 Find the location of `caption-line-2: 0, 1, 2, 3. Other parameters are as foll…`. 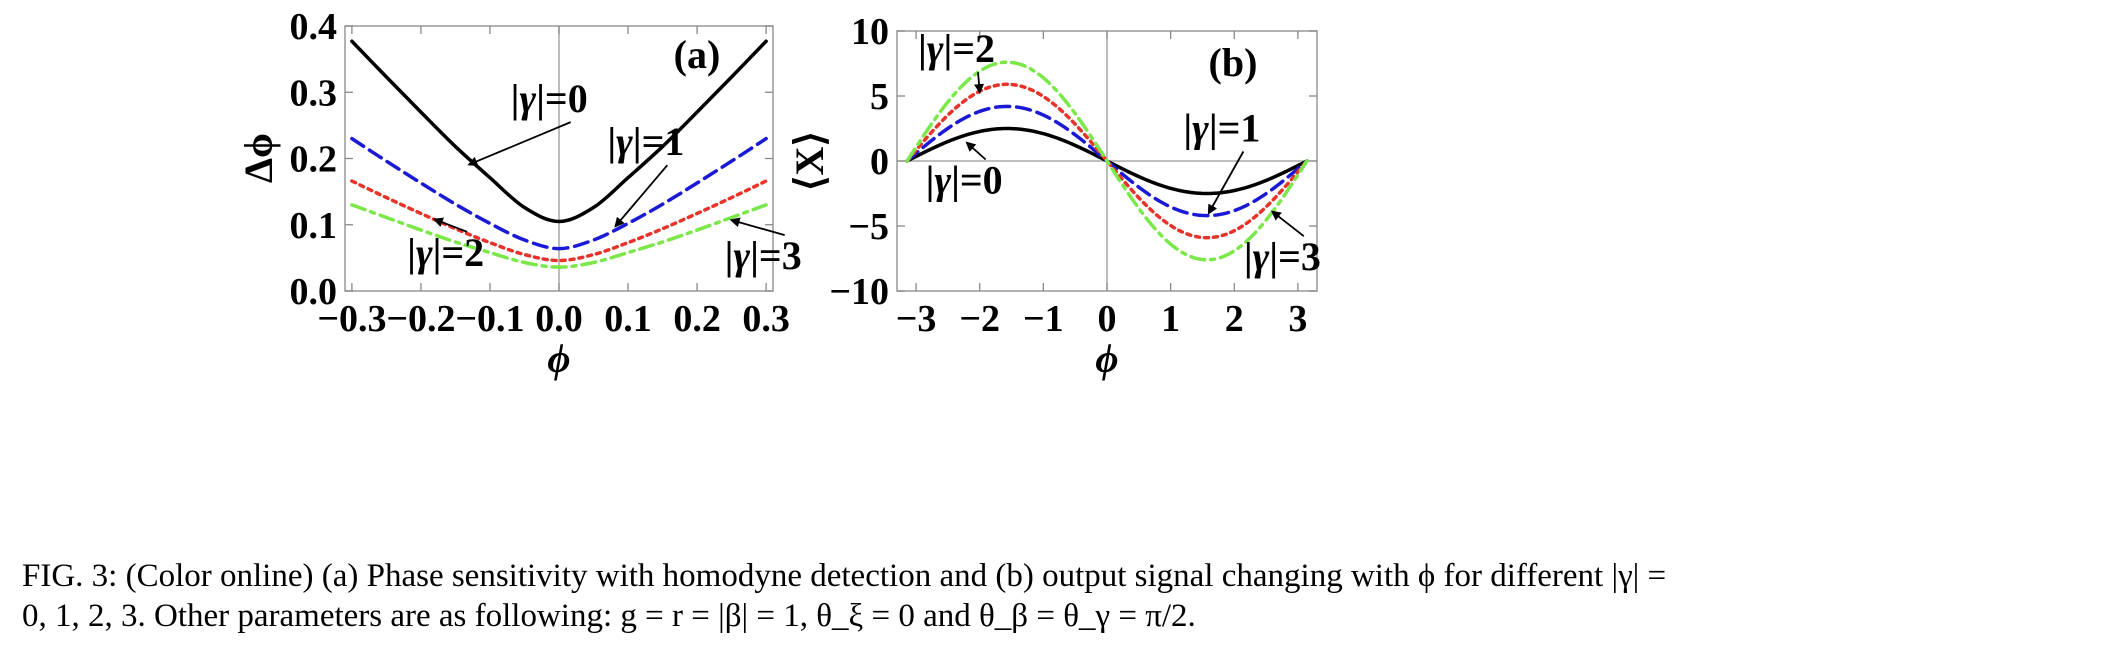

caption-line-2: 0, 1, 2, 3. Other parameters are as foll… is located at coordinates (609, 616).